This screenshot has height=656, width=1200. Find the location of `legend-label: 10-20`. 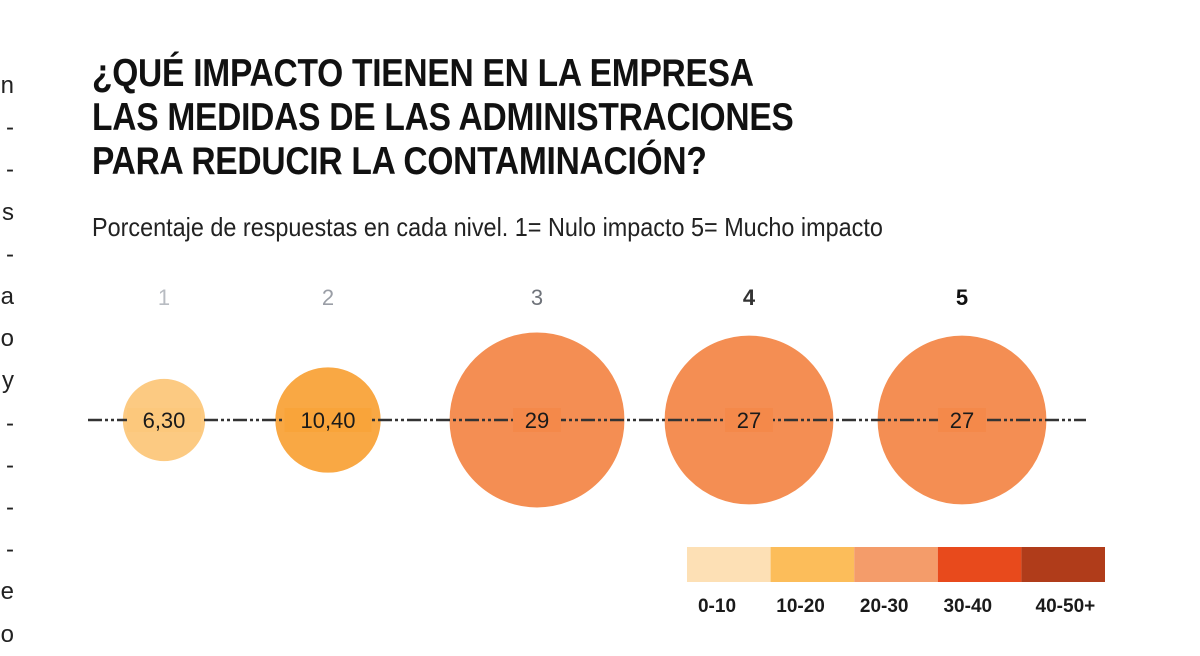

legend-label: 10-20 is located at coordinates (800, 606).